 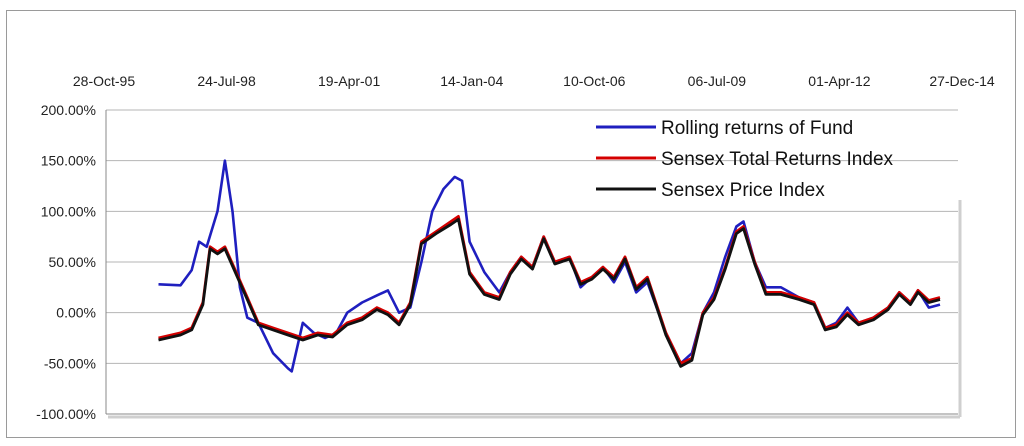 What do you see at coordinates (68, 211) in the screenshot?
I see `y-tick-label: 100.00%` at bounding box center [68, 211].